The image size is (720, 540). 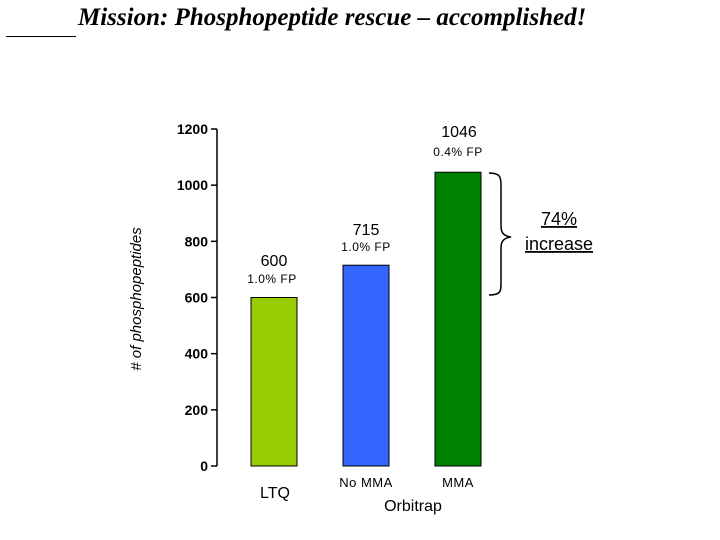 What do you see at coordinates (204, 466) in the screenshot?
I see `y-tick-label: 0` at bounding box center [204, 466].